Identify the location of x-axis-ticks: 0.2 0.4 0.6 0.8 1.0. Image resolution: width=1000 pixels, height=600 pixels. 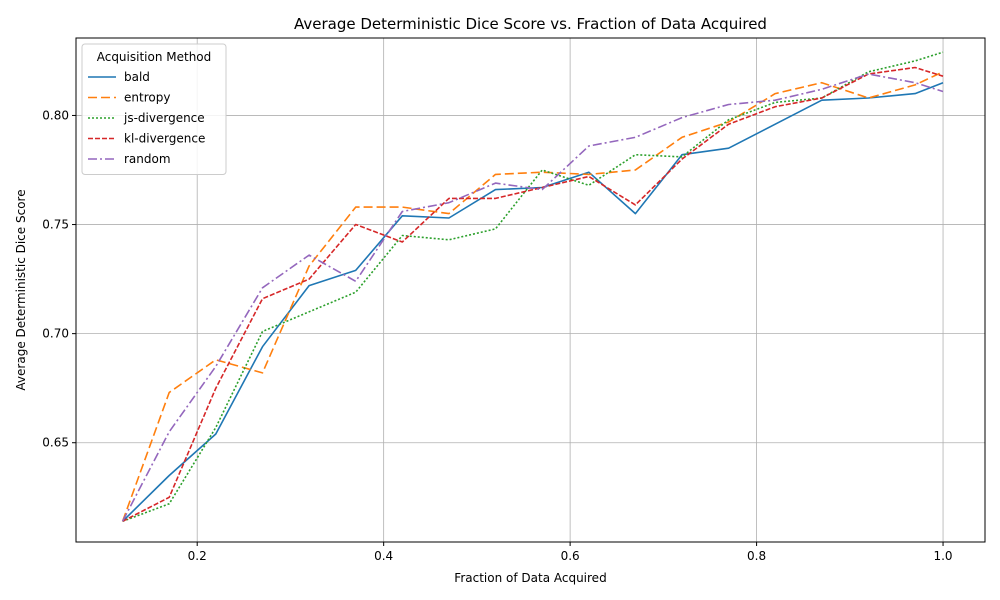
(570, 552).